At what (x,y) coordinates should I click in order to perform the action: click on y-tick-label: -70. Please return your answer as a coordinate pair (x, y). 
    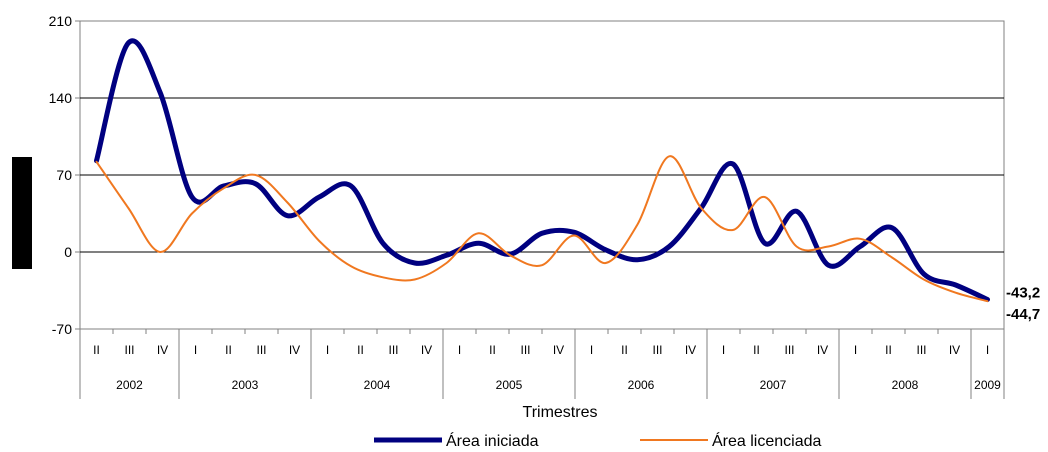
    Looking at the image, I should click on (62, 329).